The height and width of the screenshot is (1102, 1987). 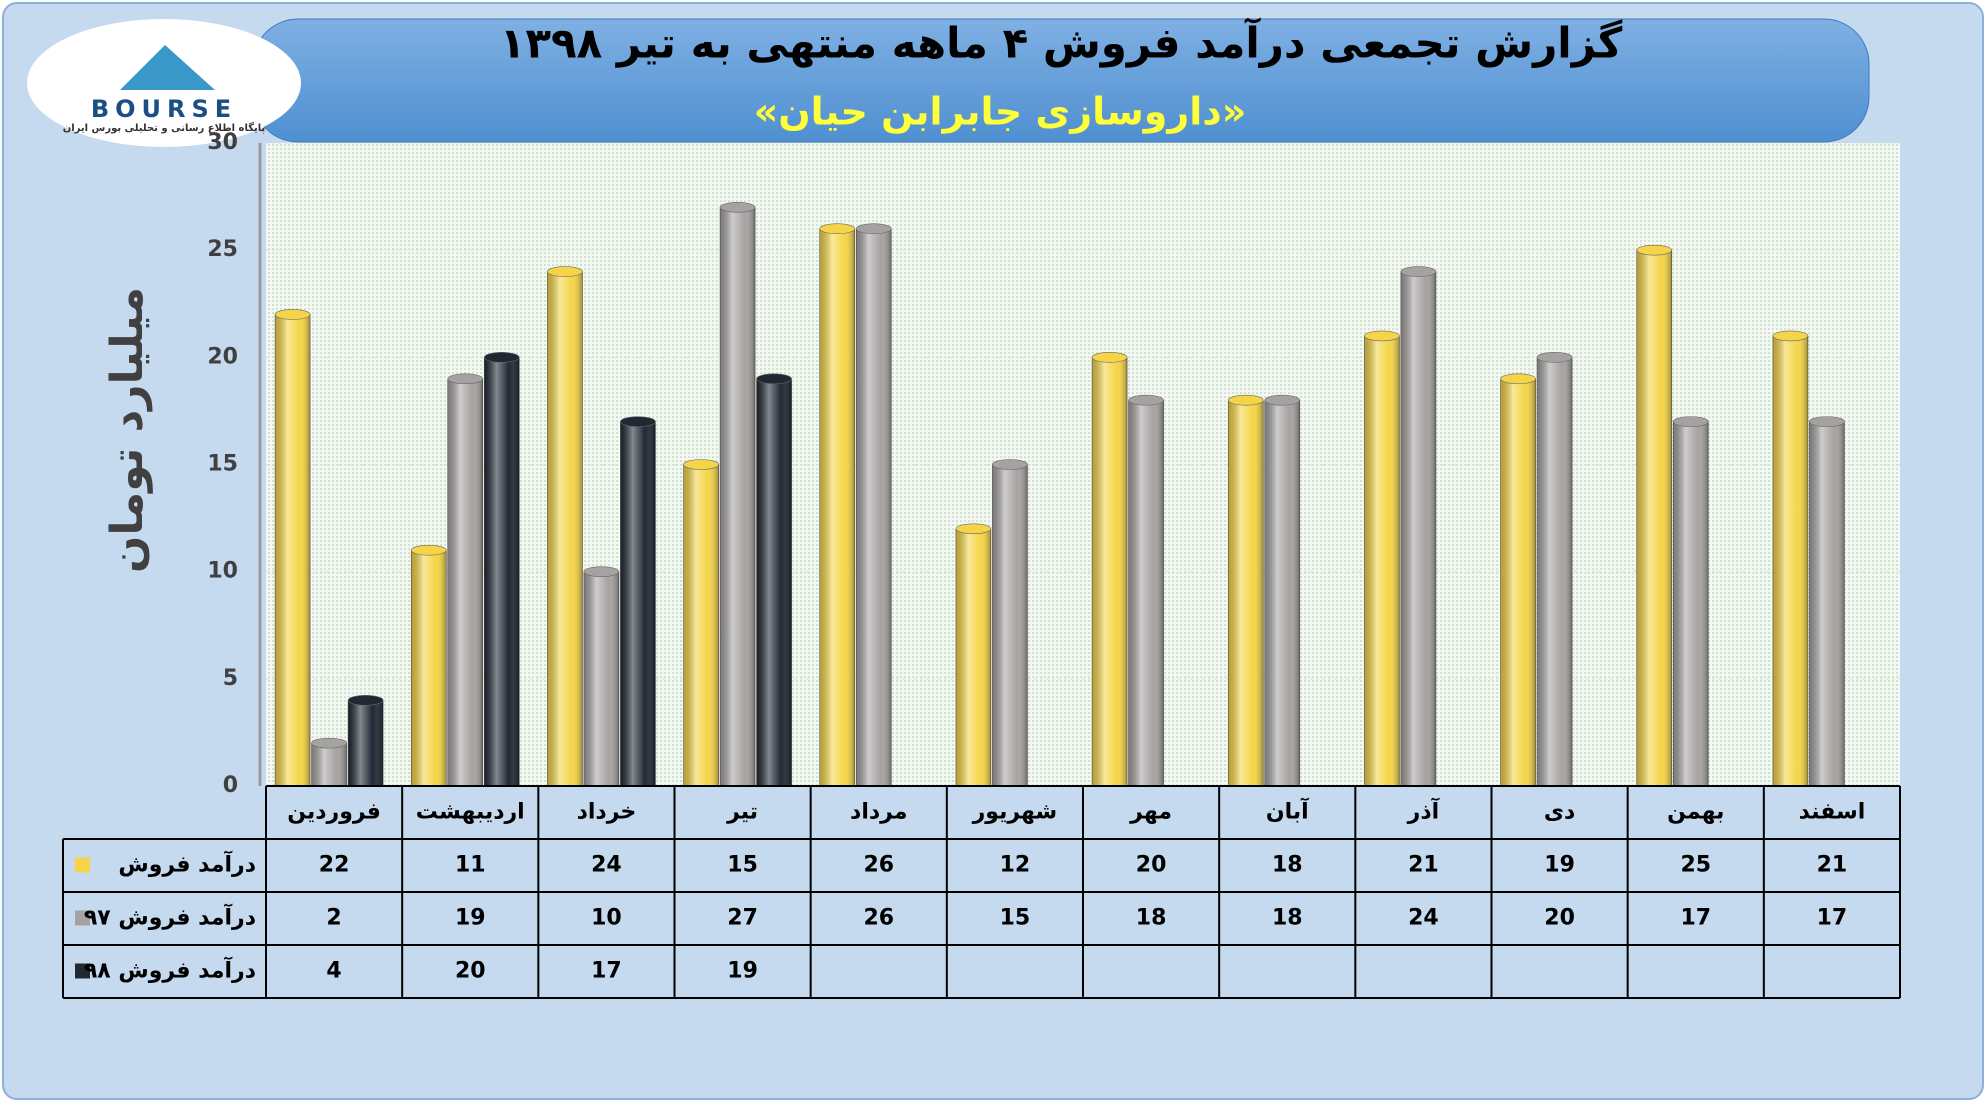 What do you see at coordinates (127, 430) in the screenshot?
I see `y-axis-label: میلیارد تومان` at bounding box center [127, 430].